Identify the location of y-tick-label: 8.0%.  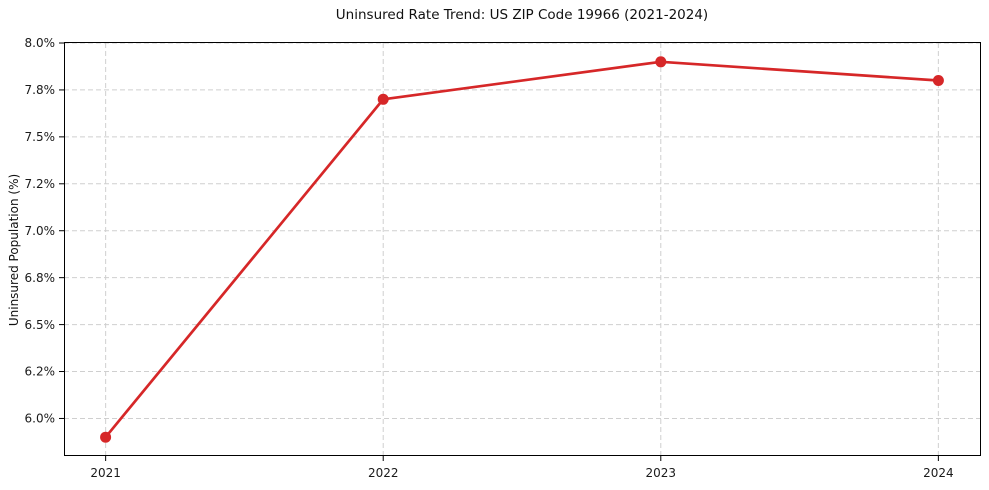
(40, 43).